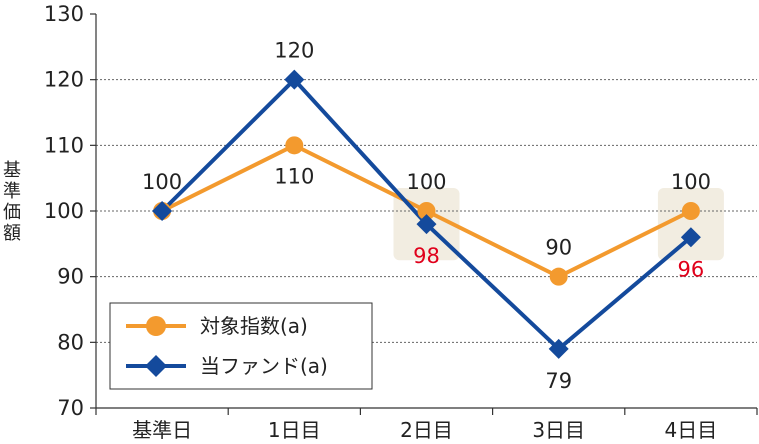 Image resolution: width=759 pixels, height=444 pixels. What do you see at coordinates (558, 430) in the screenshot?
I see `x-tick-label: 3日目` at bounding box center [558, 430].